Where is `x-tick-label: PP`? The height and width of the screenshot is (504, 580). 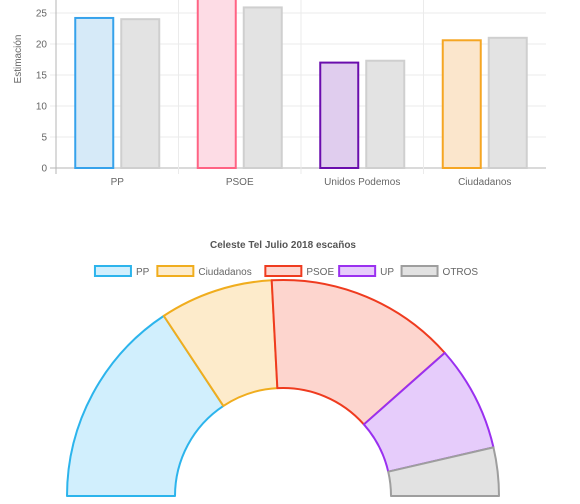
x-tick-label: PP is located at coordinates (118, 182).